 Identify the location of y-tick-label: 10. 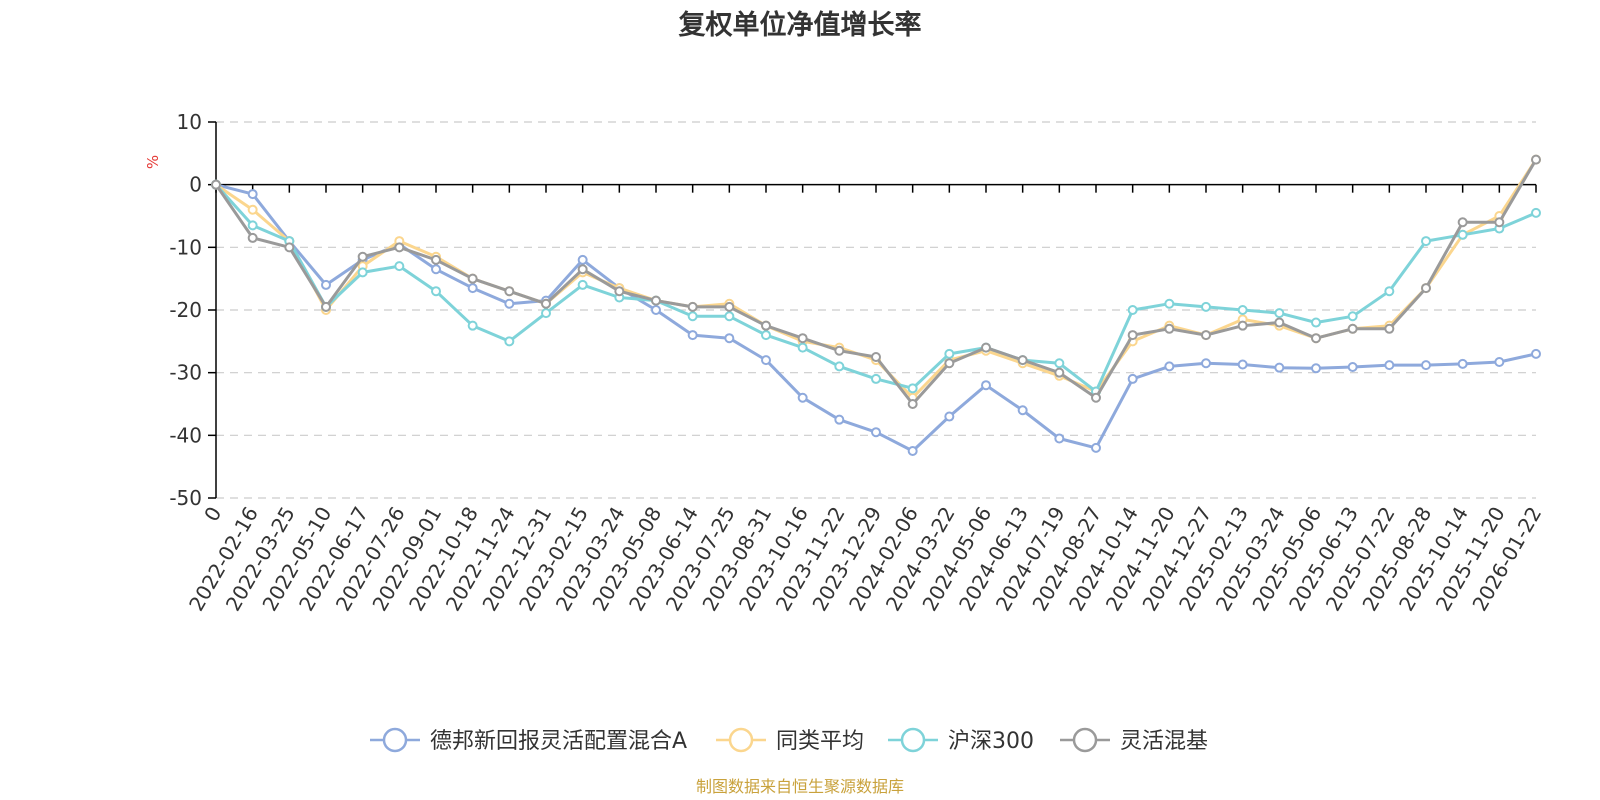
(189, 122).